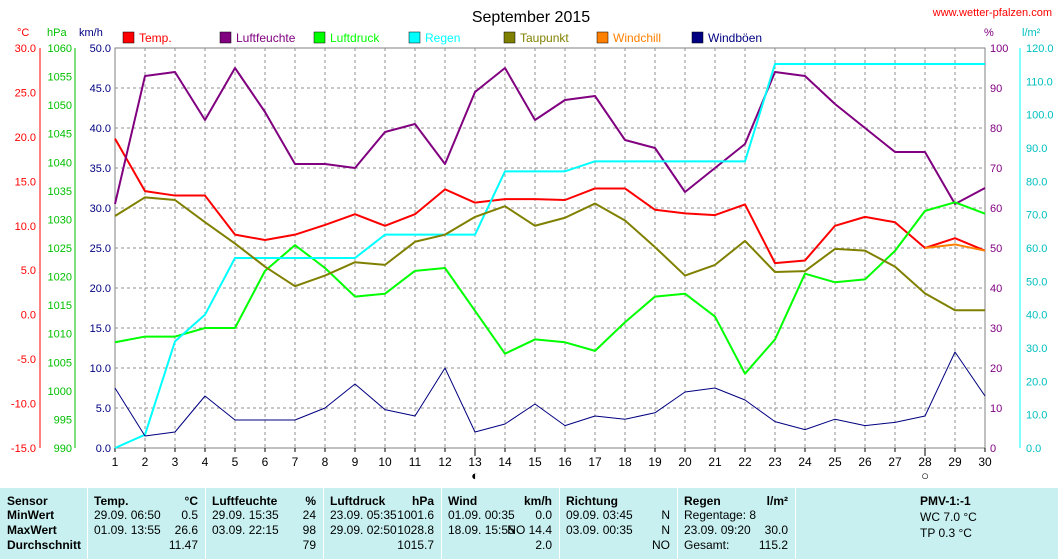  What do you see at coordinates (1036, 249) in the screenshot?
I see `rain-tick-label: 60.0` at bounding box center [1036, 249].